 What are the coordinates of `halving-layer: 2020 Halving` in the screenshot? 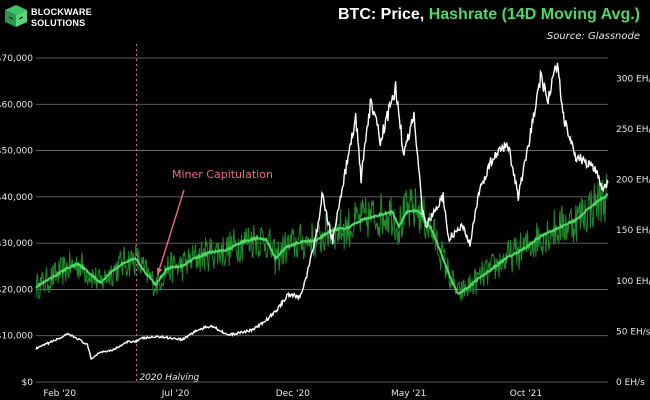 It's located at (167, 213).